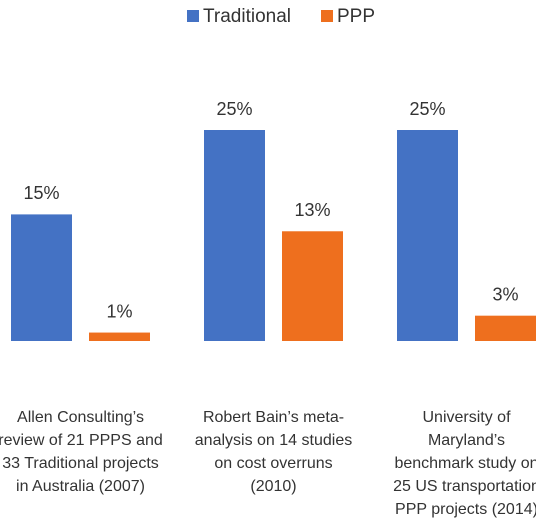 This screenshot has width=536, height=519. I want to click on x-tick-label: on cost overruns, so click(273, 463).